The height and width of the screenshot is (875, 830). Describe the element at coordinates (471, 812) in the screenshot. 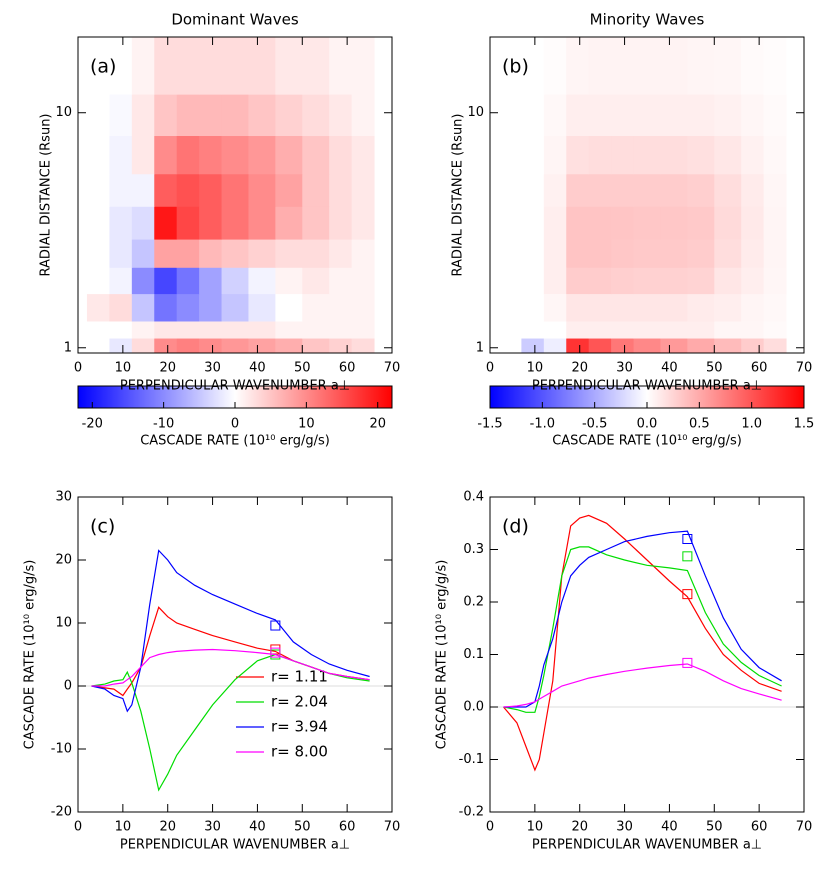

I see `y-tick-label: -0.2` at that location.